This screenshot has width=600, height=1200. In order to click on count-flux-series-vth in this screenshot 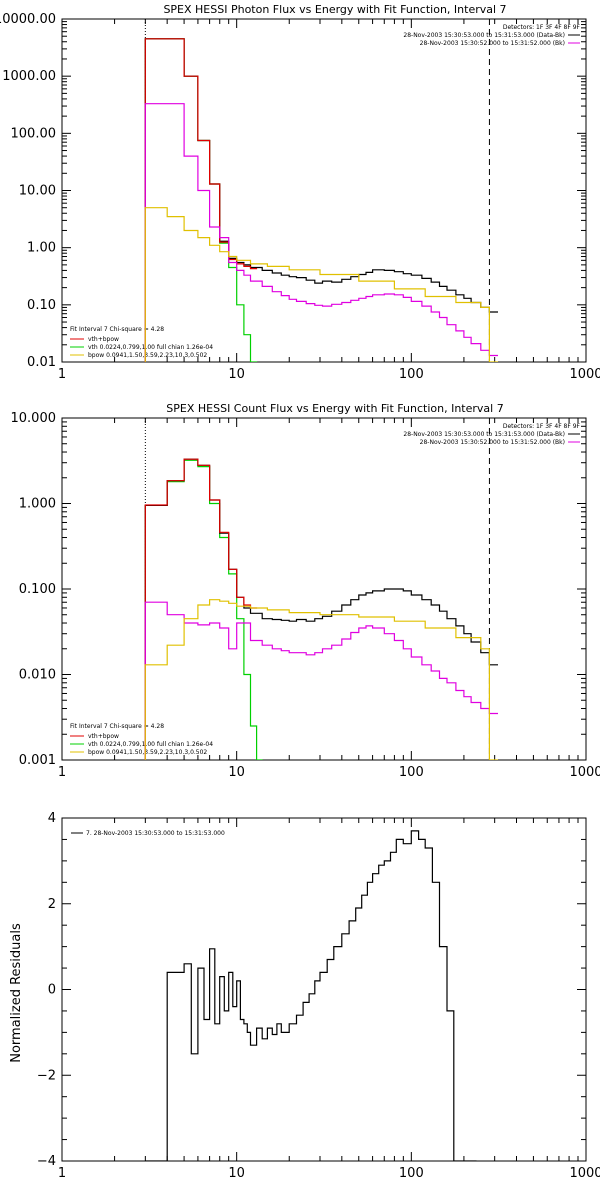, I will do `click(203, 609)`.